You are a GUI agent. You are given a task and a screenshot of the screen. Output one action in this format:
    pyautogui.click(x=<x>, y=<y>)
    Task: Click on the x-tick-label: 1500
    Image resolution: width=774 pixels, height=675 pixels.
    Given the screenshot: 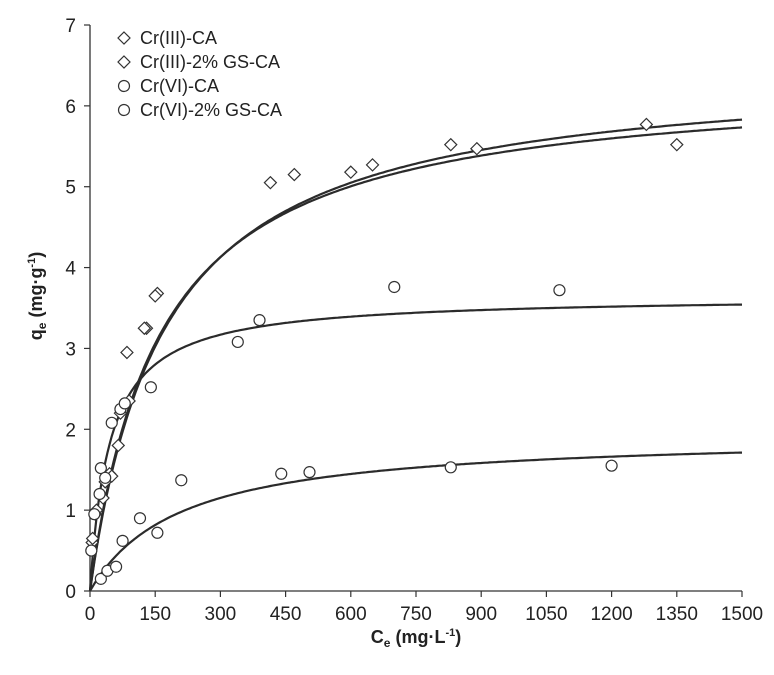 What is the action you would take?
    pyautogui.click(x=742, y=614)
    